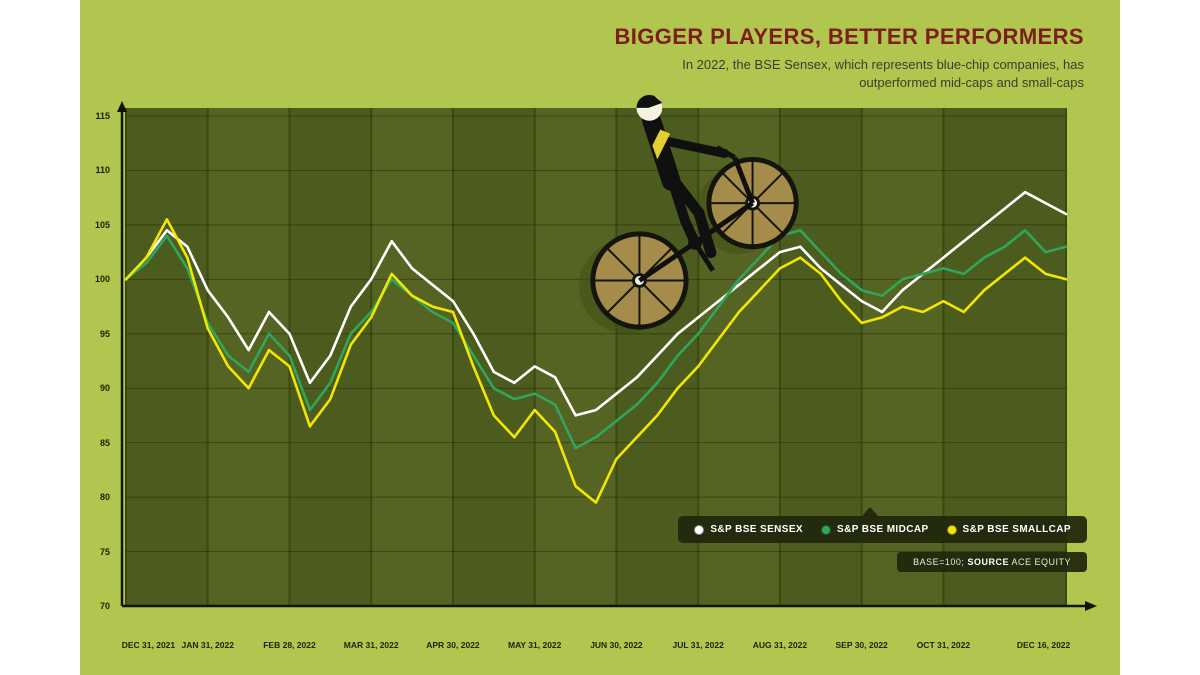  I want to click on legend-label: S&P BSE MIDCAP, so click(883, 529).